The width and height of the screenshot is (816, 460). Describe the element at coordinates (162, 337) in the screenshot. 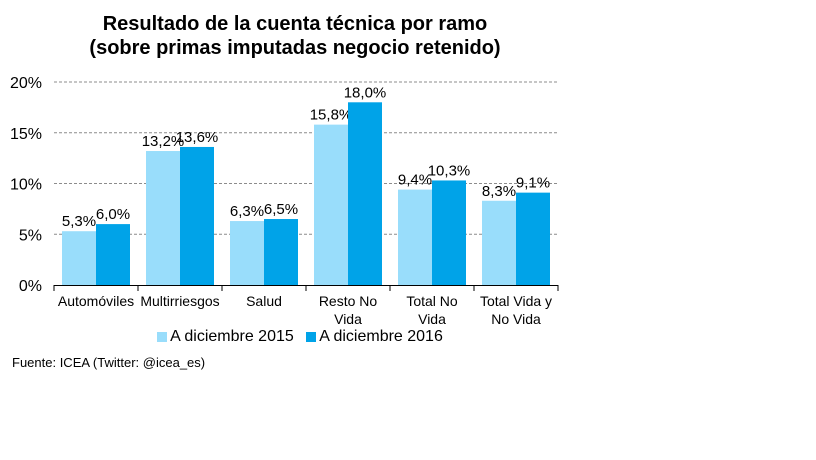

I see `legend-swatch-2015` at that location.